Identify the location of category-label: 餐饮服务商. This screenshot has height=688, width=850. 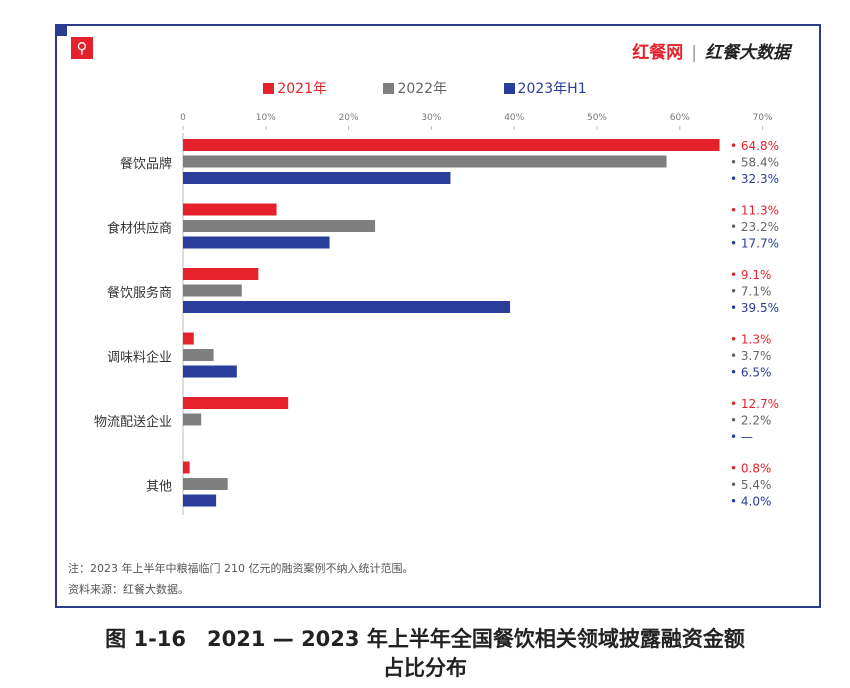
(139, 293).